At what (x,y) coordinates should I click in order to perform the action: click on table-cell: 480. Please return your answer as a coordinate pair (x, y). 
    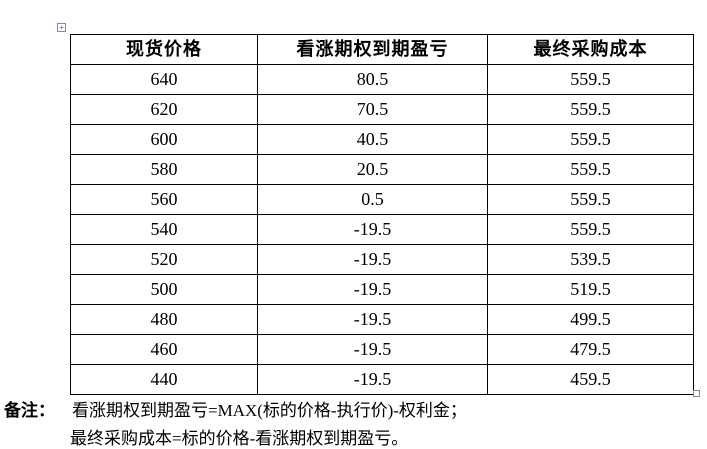
    Looking at the image, I should click on (164, 319).